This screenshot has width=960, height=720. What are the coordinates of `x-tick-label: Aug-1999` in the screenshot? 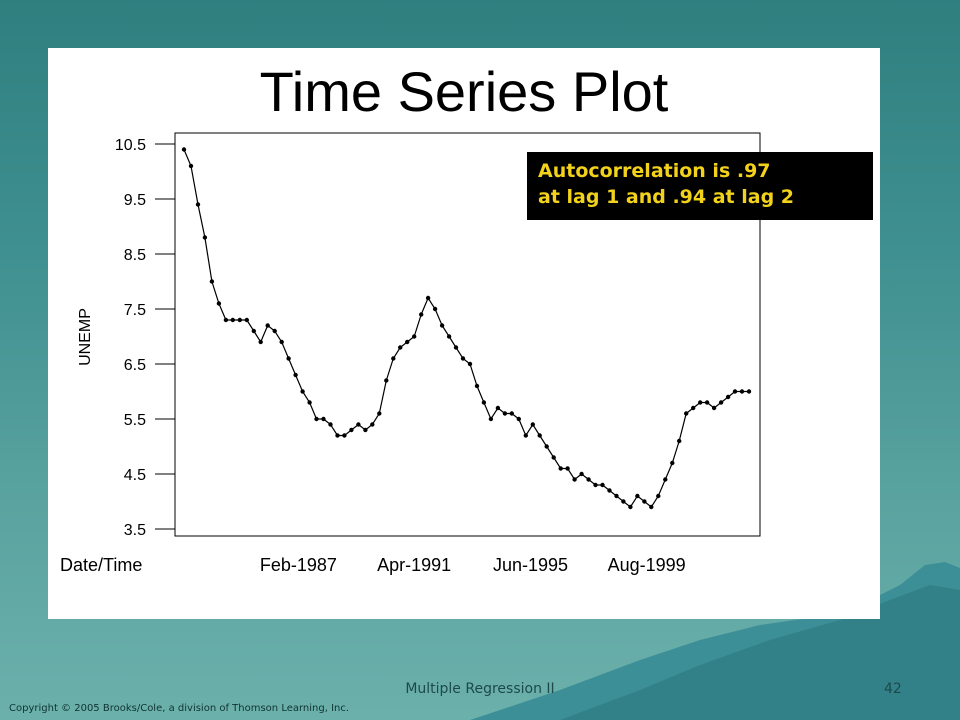 It's located at (647, 565).